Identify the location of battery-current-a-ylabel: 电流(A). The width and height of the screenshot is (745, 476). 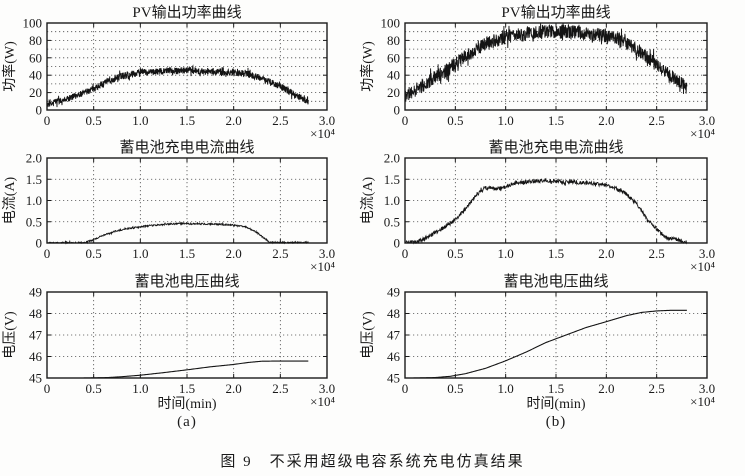
(10, 200).